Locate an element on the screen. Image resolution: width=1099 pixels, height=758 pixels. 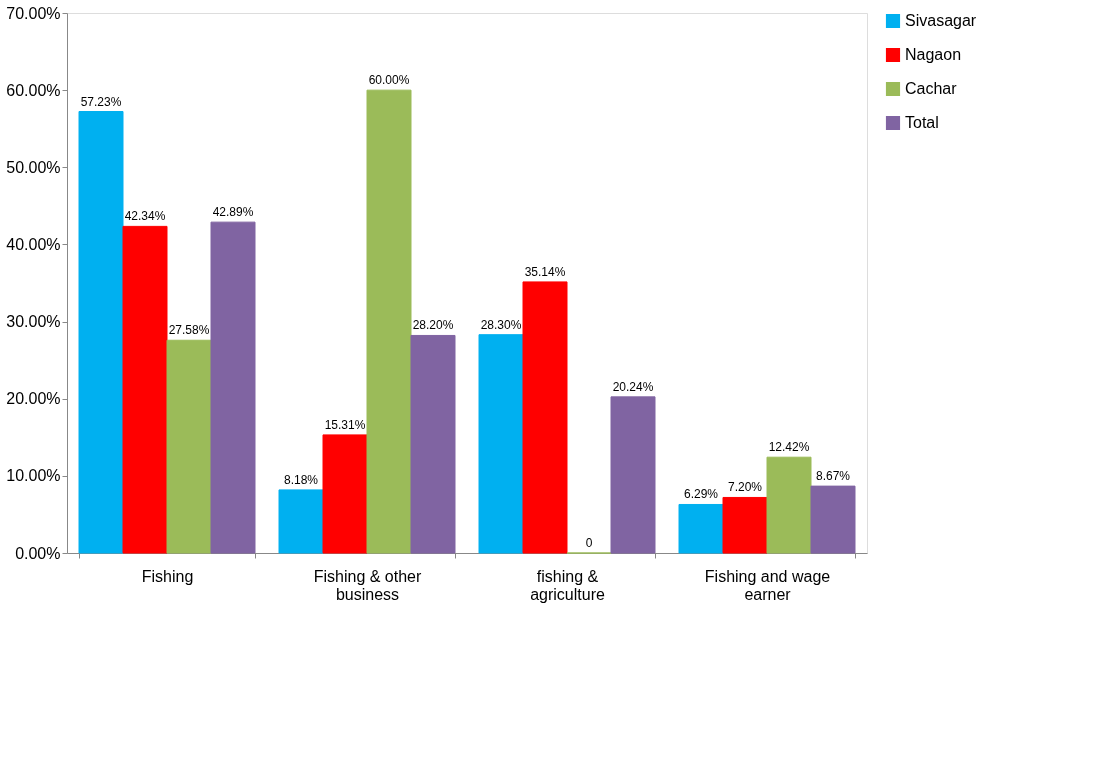
x-tick-label: Fishing and wage earner is located at coordinates (767, 585).